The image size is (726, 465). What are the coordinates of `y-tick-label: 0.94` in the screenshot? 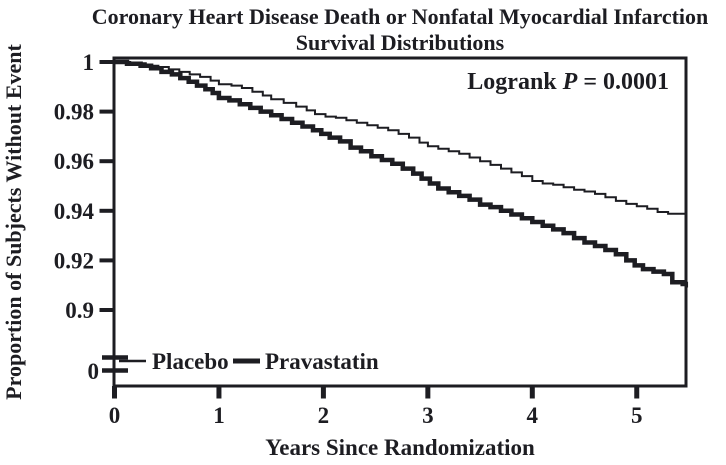 It's located at (74, 211).